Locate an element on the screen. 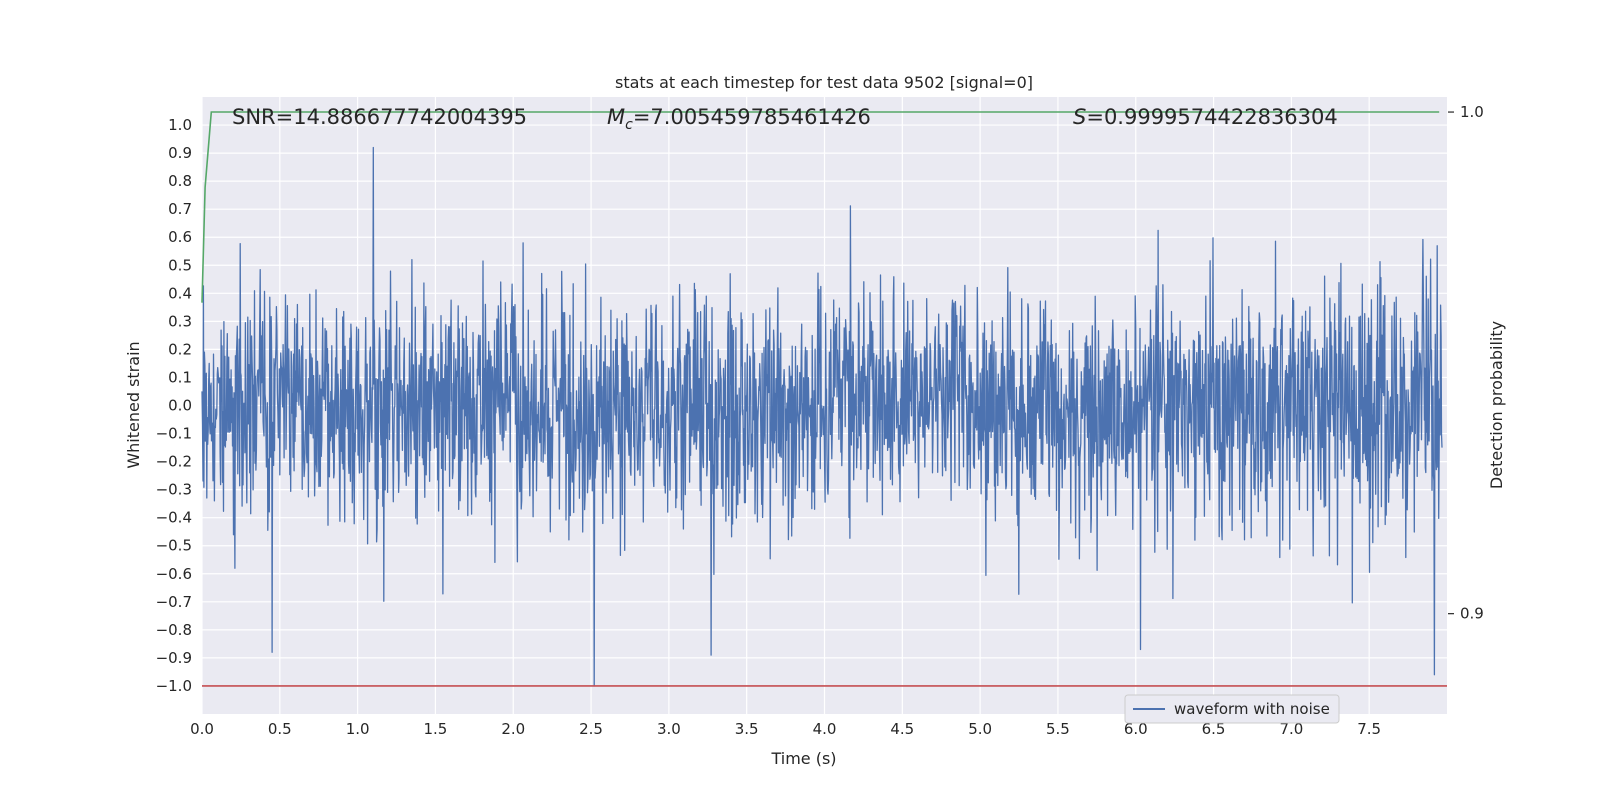  legend: waveform with noise is located at coordinates (1232, 709).